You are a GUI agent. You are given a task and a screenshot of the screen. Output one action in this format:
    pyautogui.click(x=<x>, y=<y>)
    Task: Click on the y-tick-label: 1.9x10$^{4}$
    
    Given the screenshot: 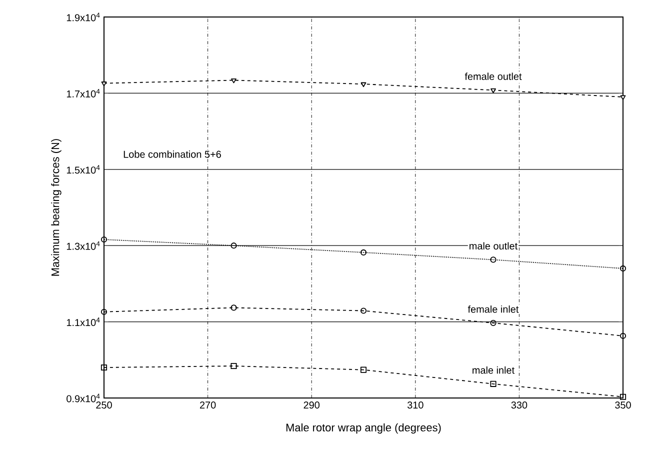 What is the action you would take?
    pyautogui.click(x=83, y=17)
    